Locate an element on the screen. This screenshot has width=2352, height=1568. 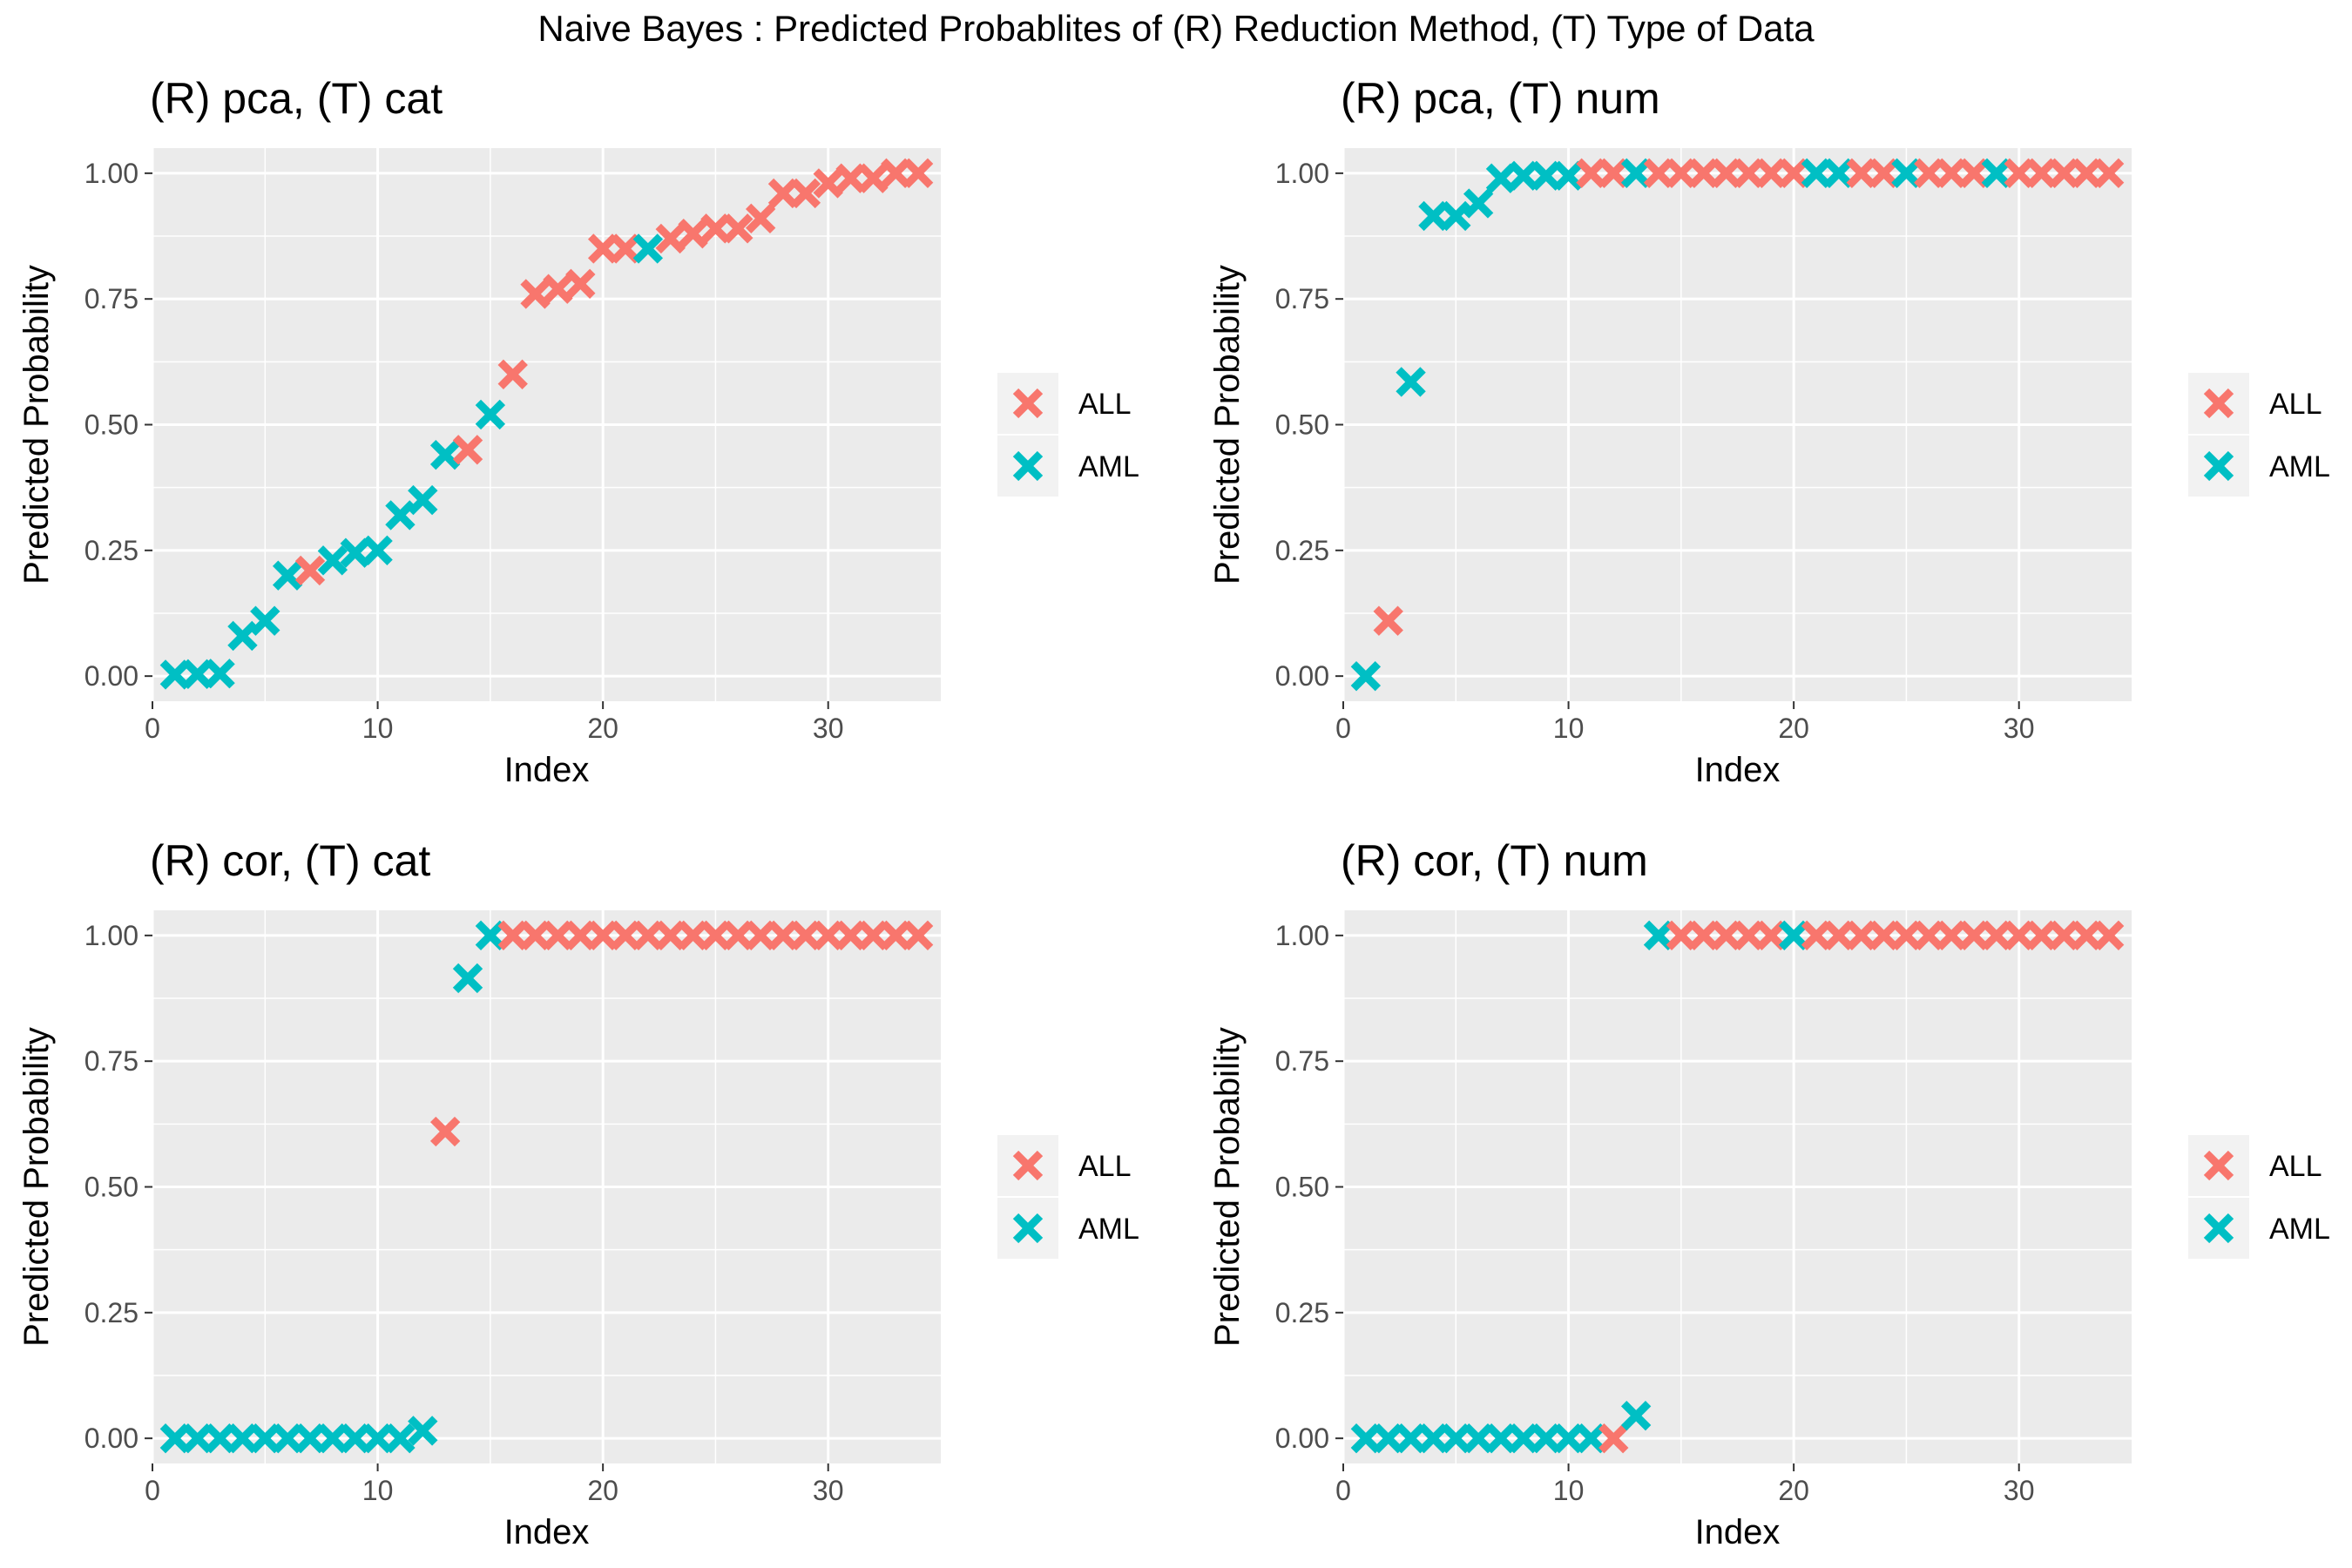
legend-label-all: ALL is located at coordinates (2295, 405).